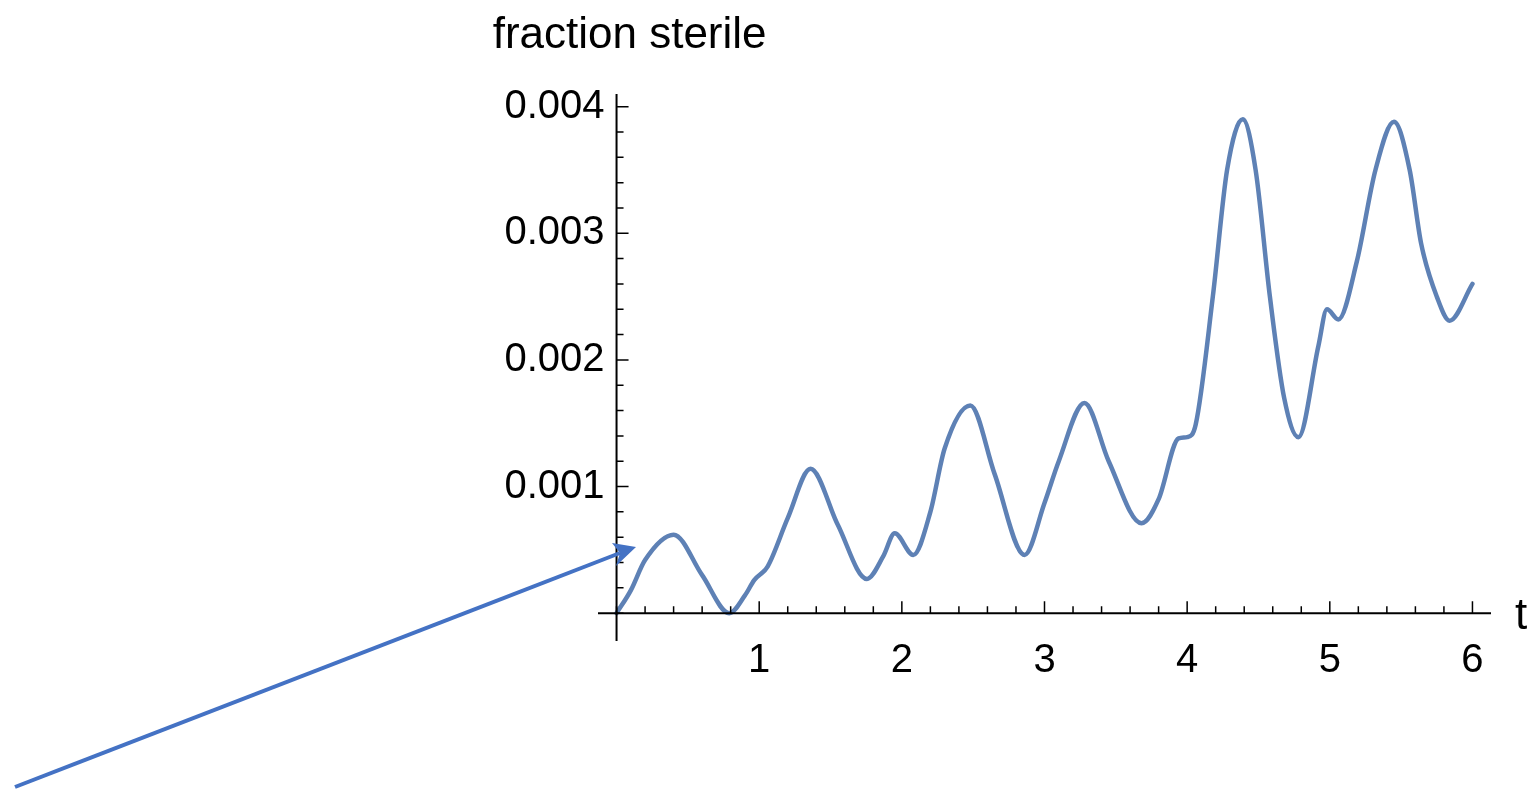 This screenshot has width=1534, height=791. What do you see at coordinates (554, 483) in the screenshot?
I see `y-tick-label: 0.001` at bounding box center [554, 483].